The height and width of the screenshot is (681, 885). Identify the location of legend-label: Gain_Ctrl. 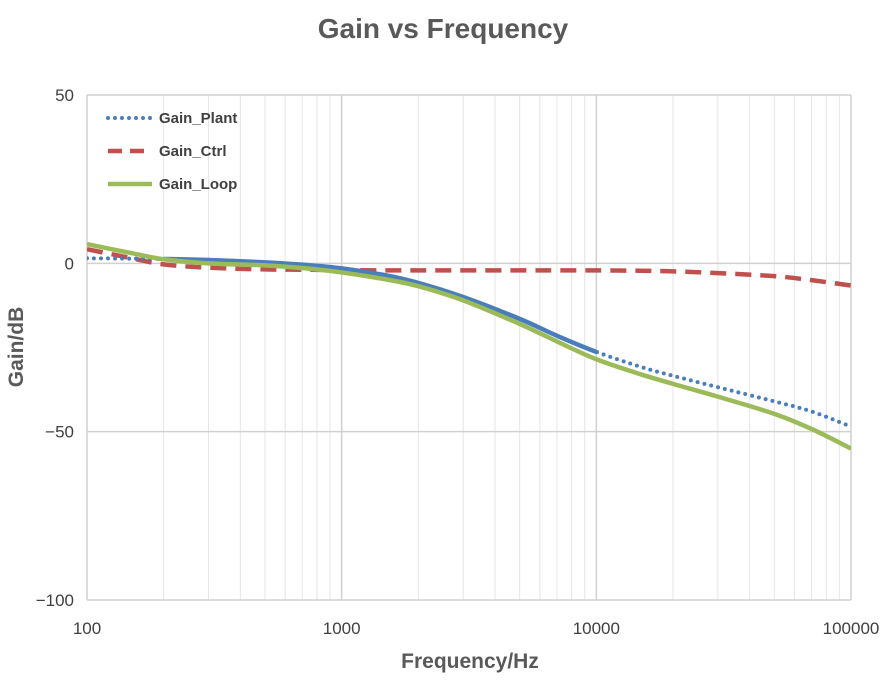
(193, 151).